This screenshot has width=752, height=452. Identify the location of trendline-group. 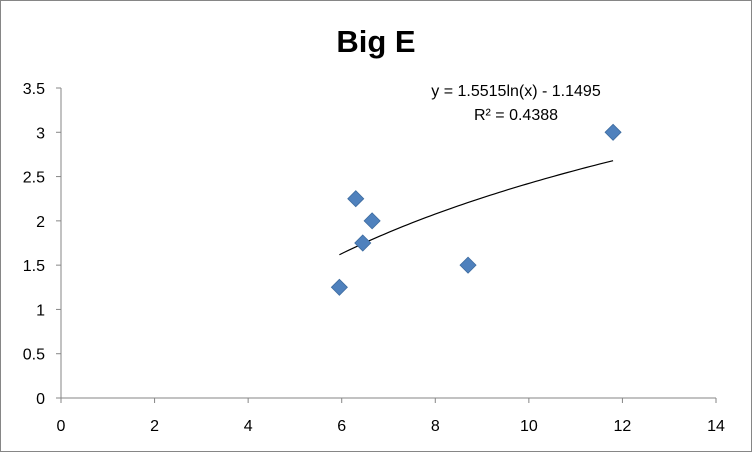
(476, 208).